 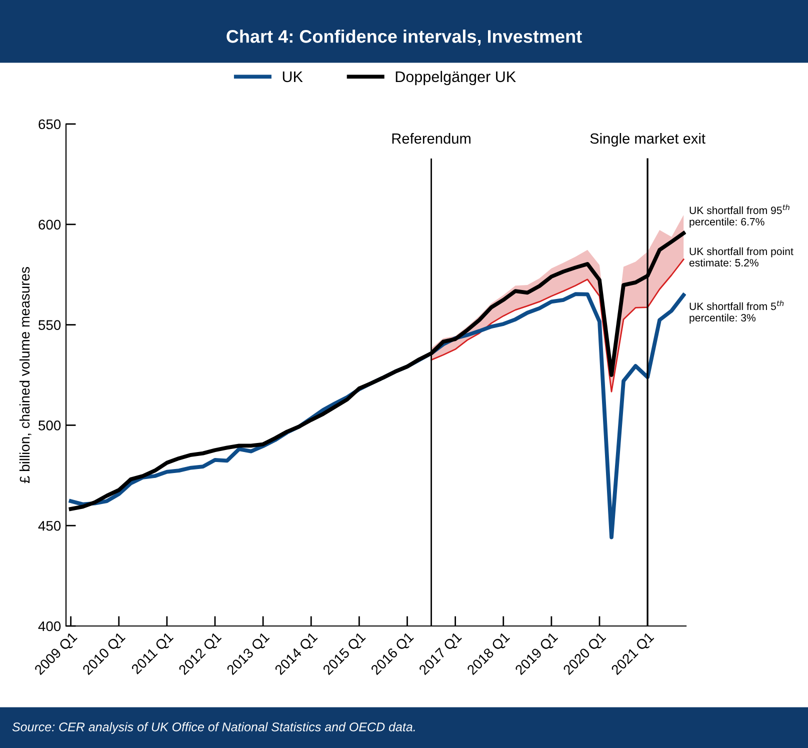 What do you see at coordinates (740, 216) in the screenshot?
I see `text: UK shortfall from 95$^{th}$ percentile: 6.7%` at bounding box center [740, 216].